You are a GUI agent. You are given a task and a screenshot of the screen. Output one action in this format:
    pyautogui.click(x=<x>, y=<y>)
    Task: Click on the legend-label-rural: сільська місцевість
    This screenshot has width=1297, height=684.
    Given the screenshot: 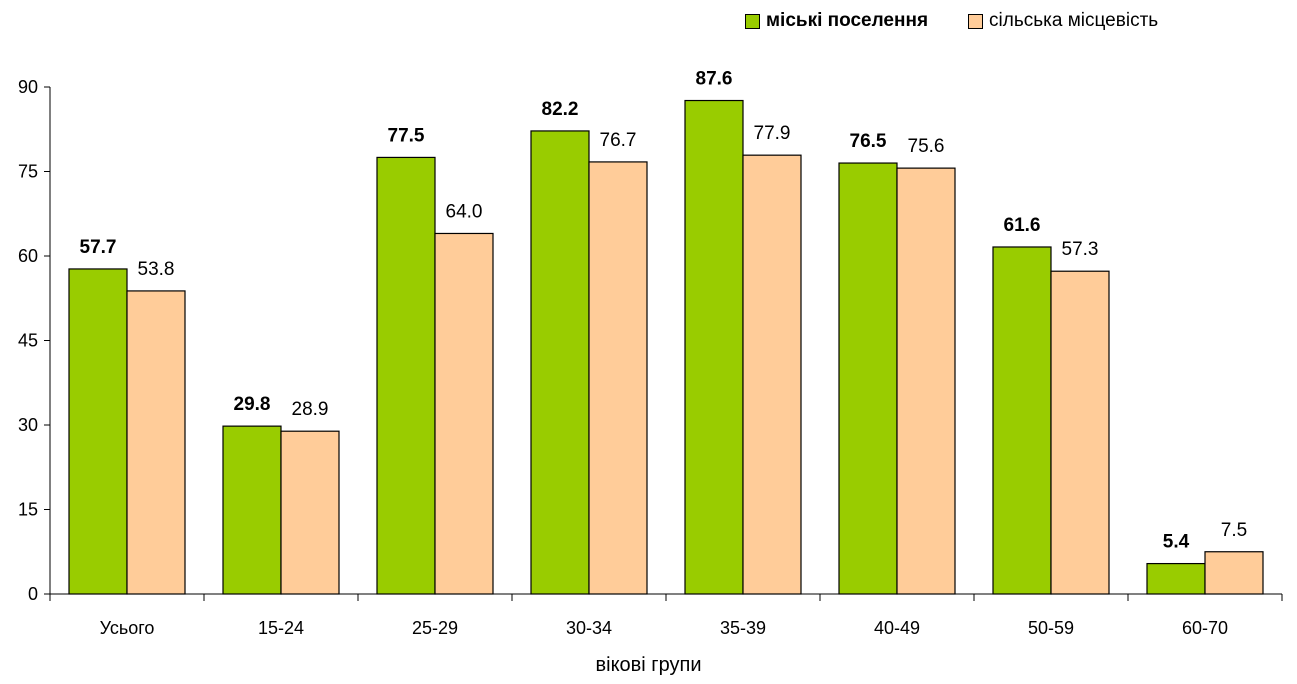 What is the action you would take?
    pyautogui.click(x=1074, y=20)
    